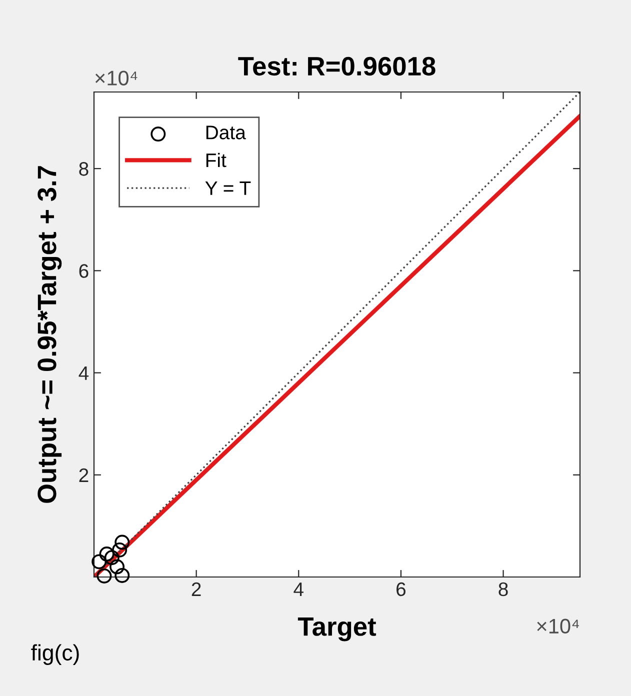 This screenshot has width=631, height=696. I want to click on legend-label: Data, so click(226, 133).